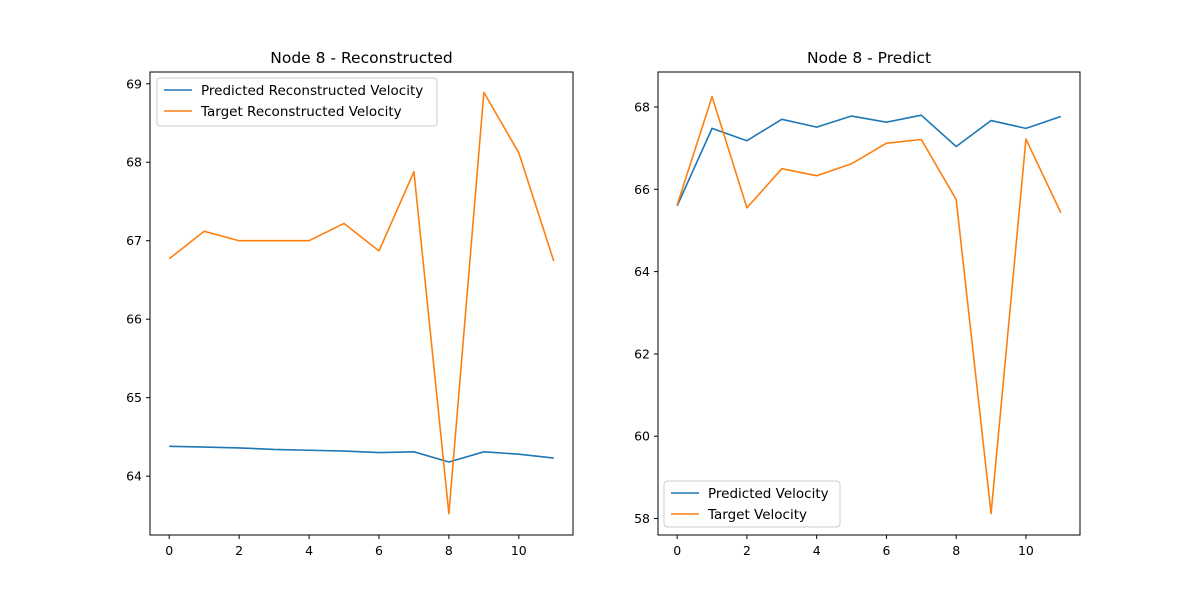 The height and width of the screenshot is (600, 1200). I want to click on y-tick-label: 60, so click(642, 436).